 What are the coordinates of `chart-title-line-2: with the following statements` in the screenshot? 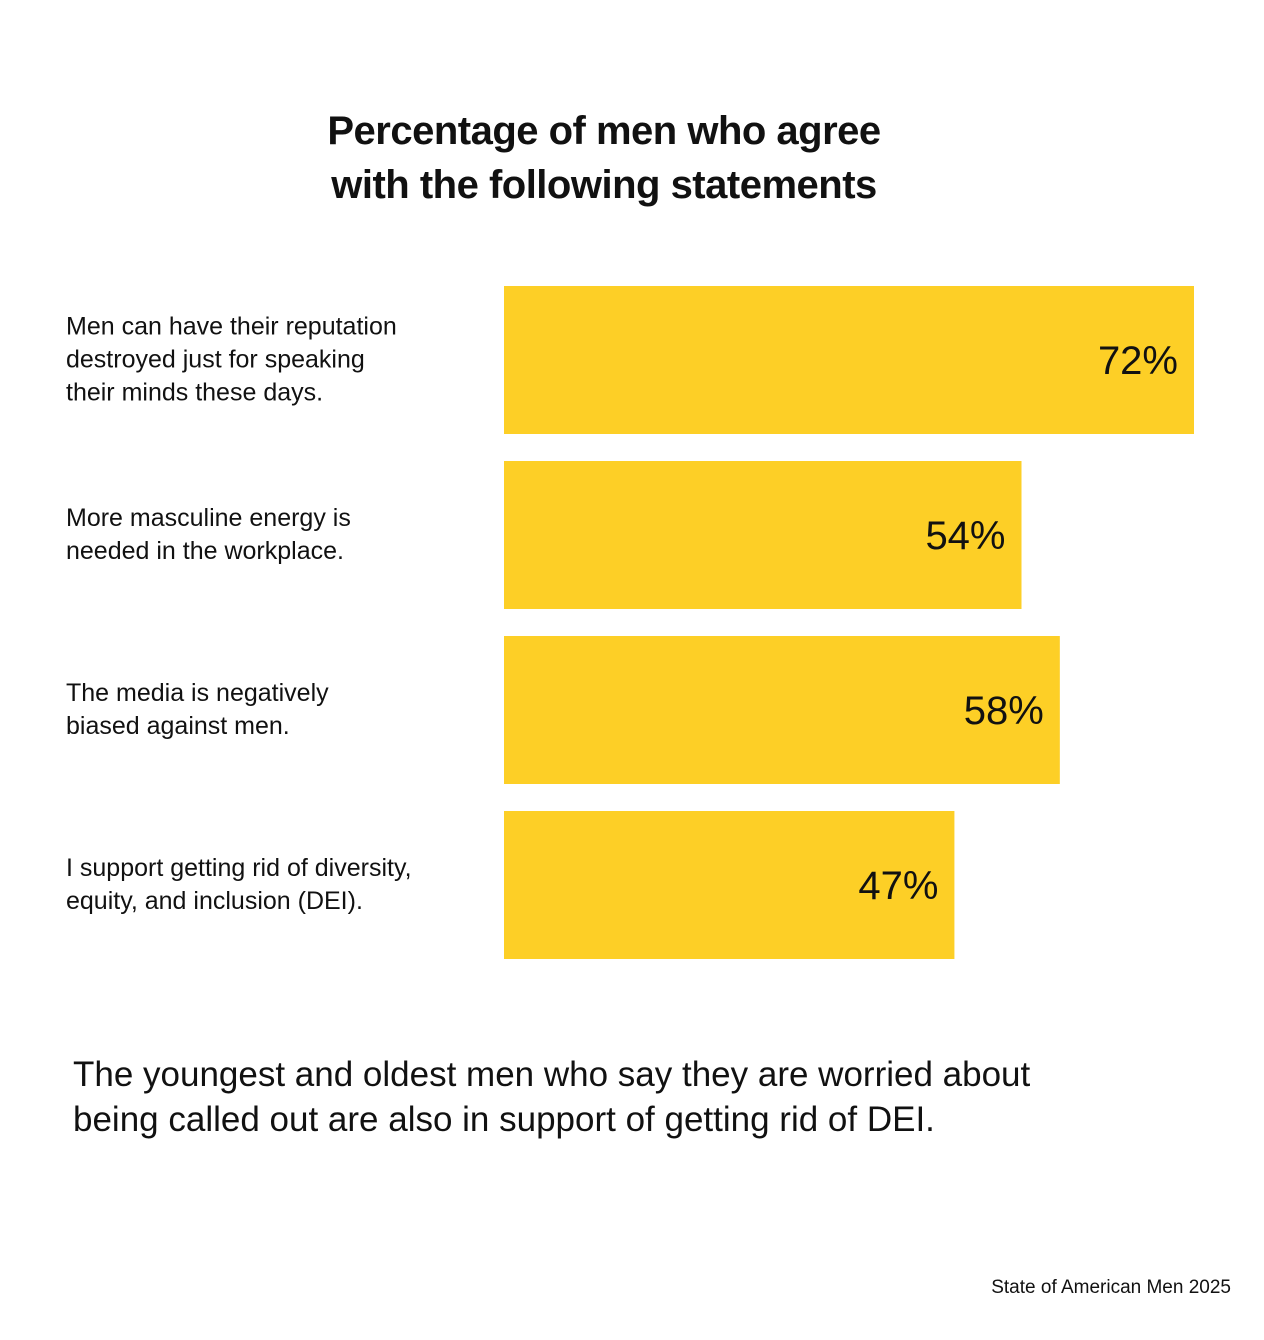 It's located at (604, 185).